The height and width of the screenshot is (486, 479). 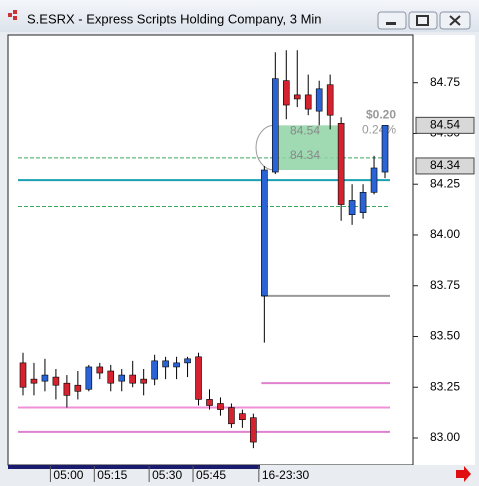 I want to click on y-tick-label: 83.75, so click(x=445, y=285).